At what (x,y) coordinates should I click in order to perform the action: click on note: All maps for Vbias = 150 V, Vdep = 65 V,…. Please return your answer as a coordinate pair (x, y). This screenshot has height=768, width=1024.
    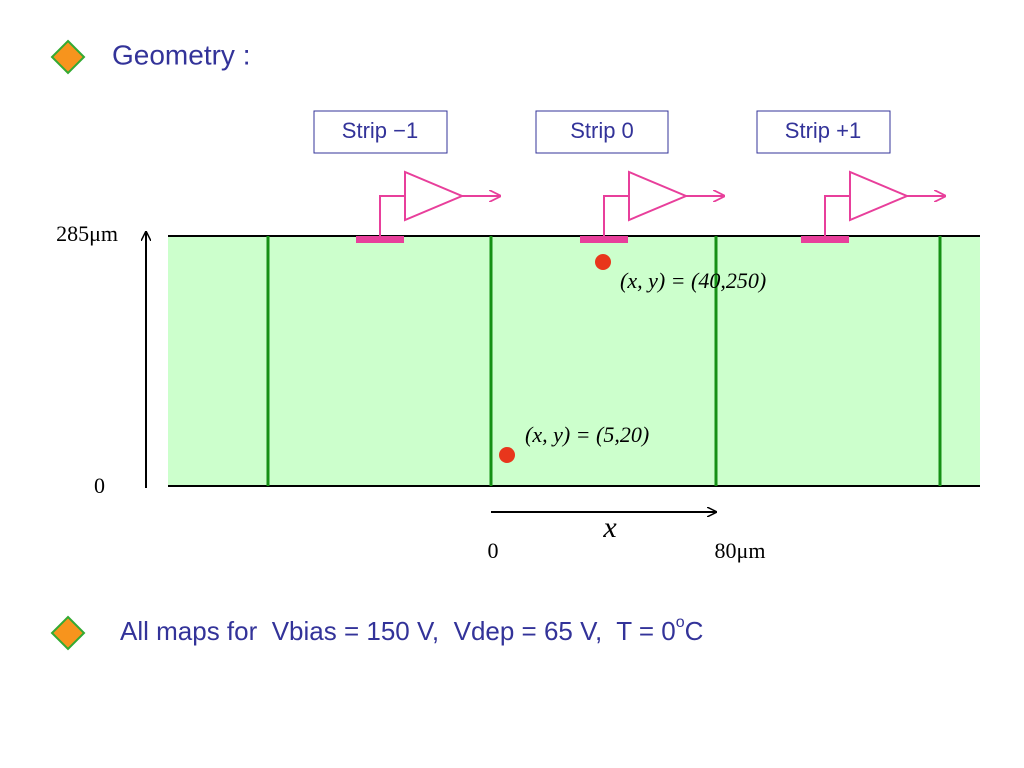
    Looking at the image, I should click on (411, 630).